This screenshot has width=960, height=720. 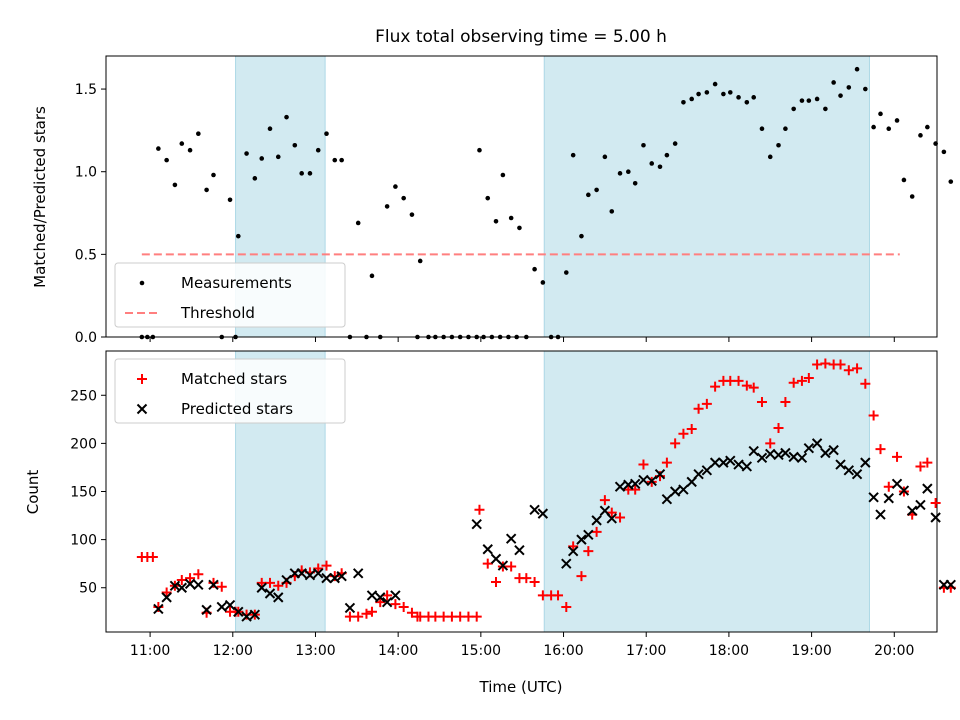 I want to click on top-legend-label-1: Threshold, so click(x=217, y=313).